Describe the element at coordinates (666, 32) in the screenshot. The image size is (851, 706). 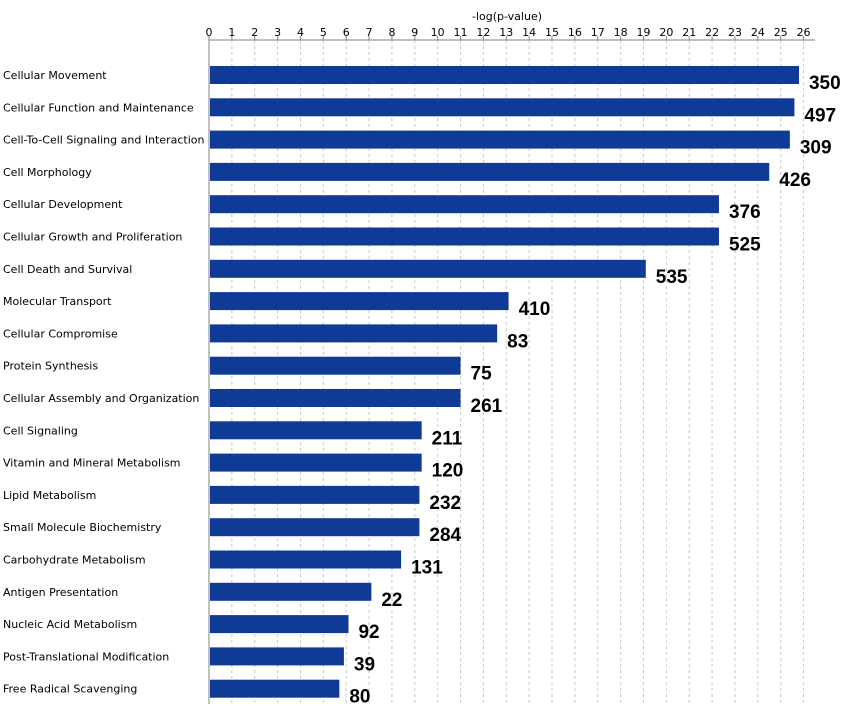
I see `tick-label: 20` at that location.